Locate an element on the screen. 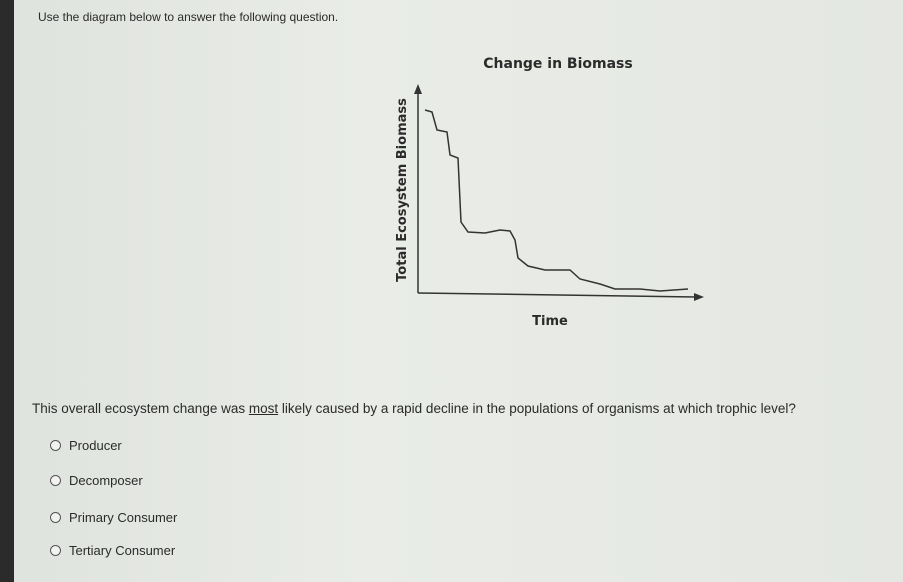 The image size is (903, 582). option-label: Primary Consumer is located at coordinates (123, 517).